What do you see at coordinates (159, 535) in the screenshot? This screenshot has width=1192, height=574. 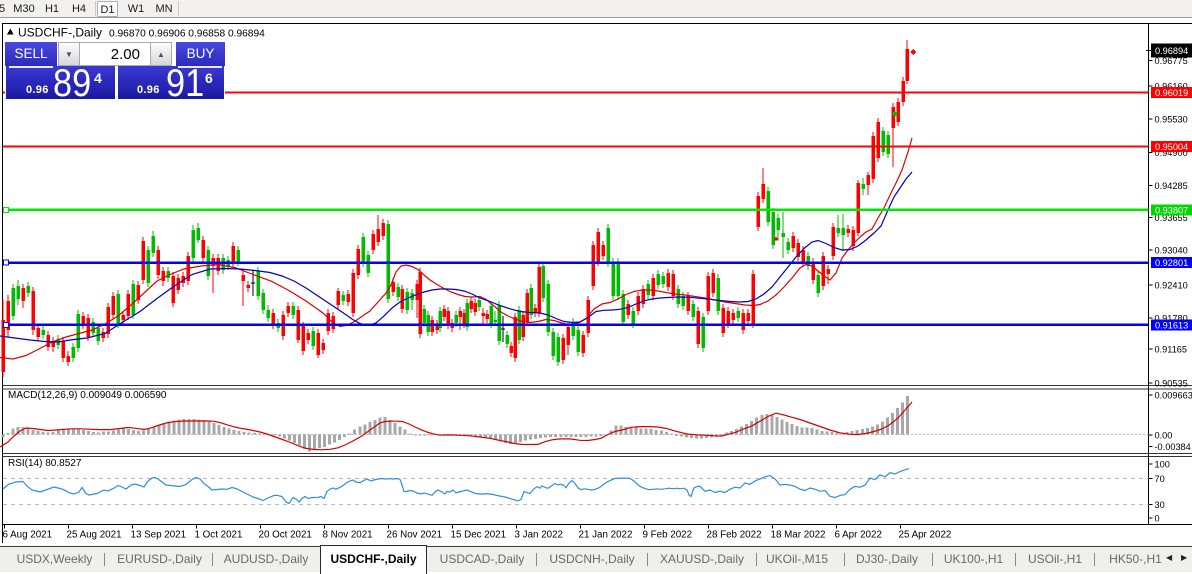 I see `svg-text: 13 Sep 2021` at bounding box center [159, 535].